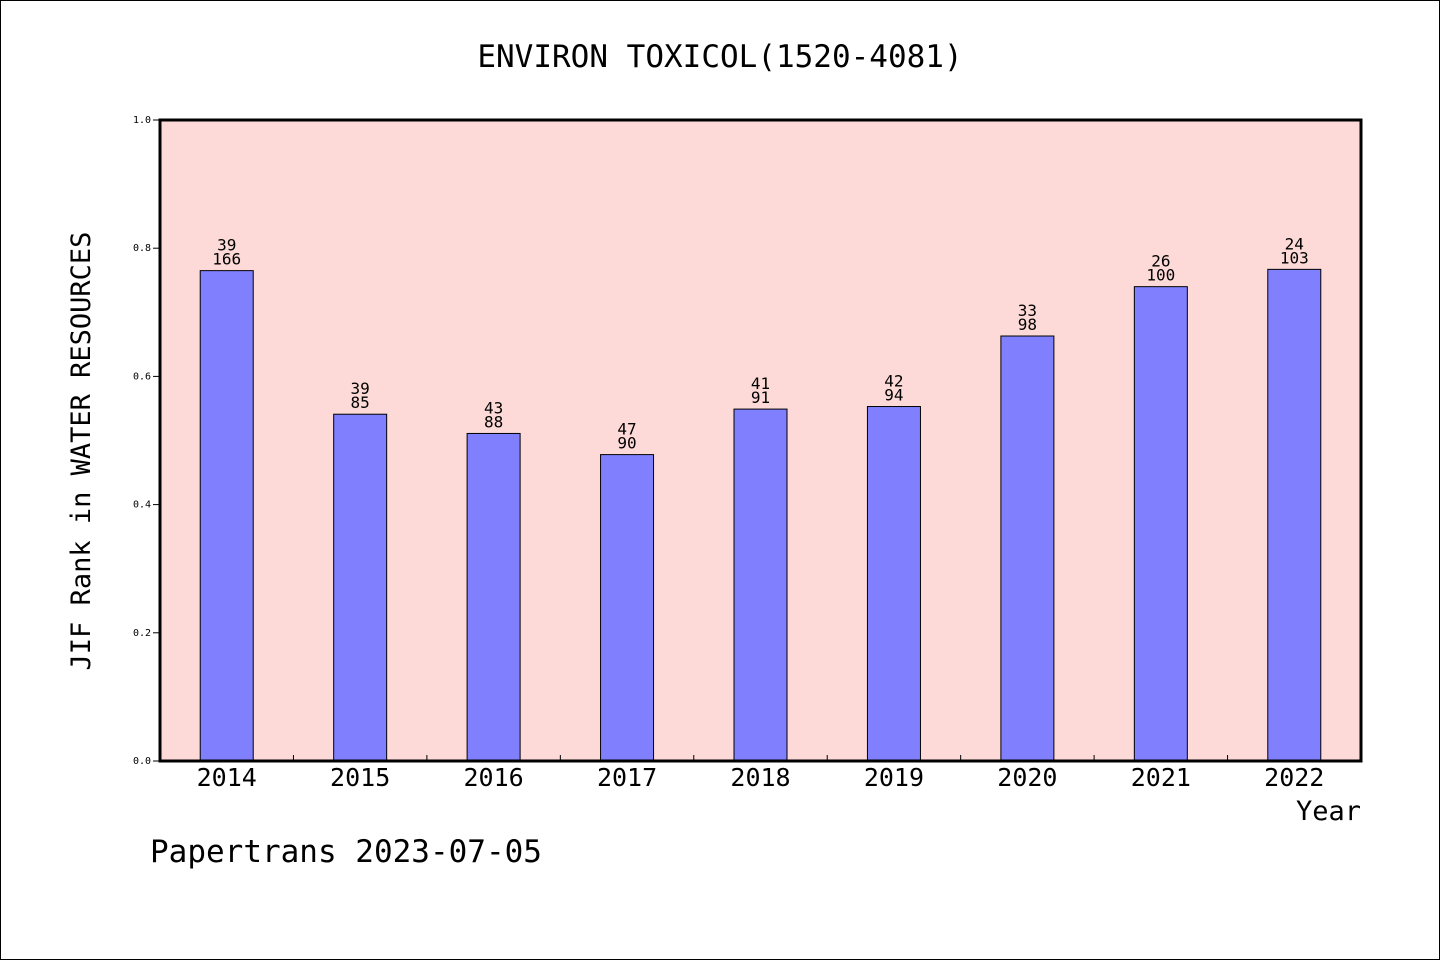 This screenshot has width=1440, height=960. What do you see at coordinates (626, 443) in the screenshot?
I see `bar-total-label: 90` at bounding box center [626, 443].